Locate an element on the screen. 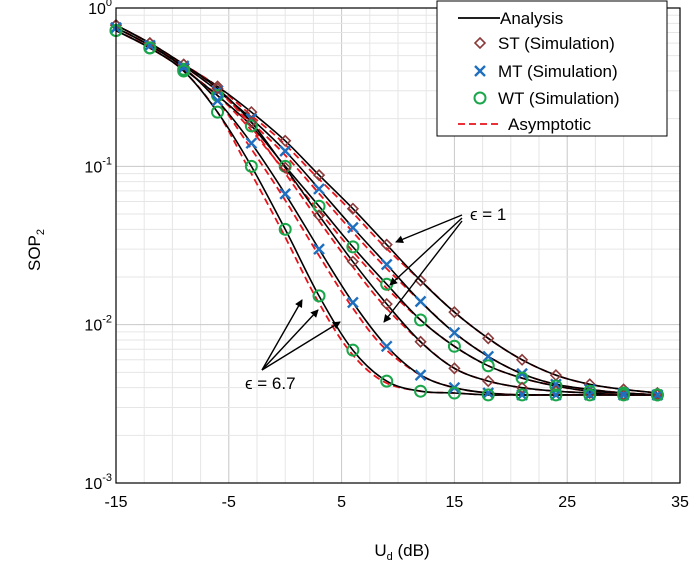  y-axis-label-sub: 2 is located at coordinates (41, 232).